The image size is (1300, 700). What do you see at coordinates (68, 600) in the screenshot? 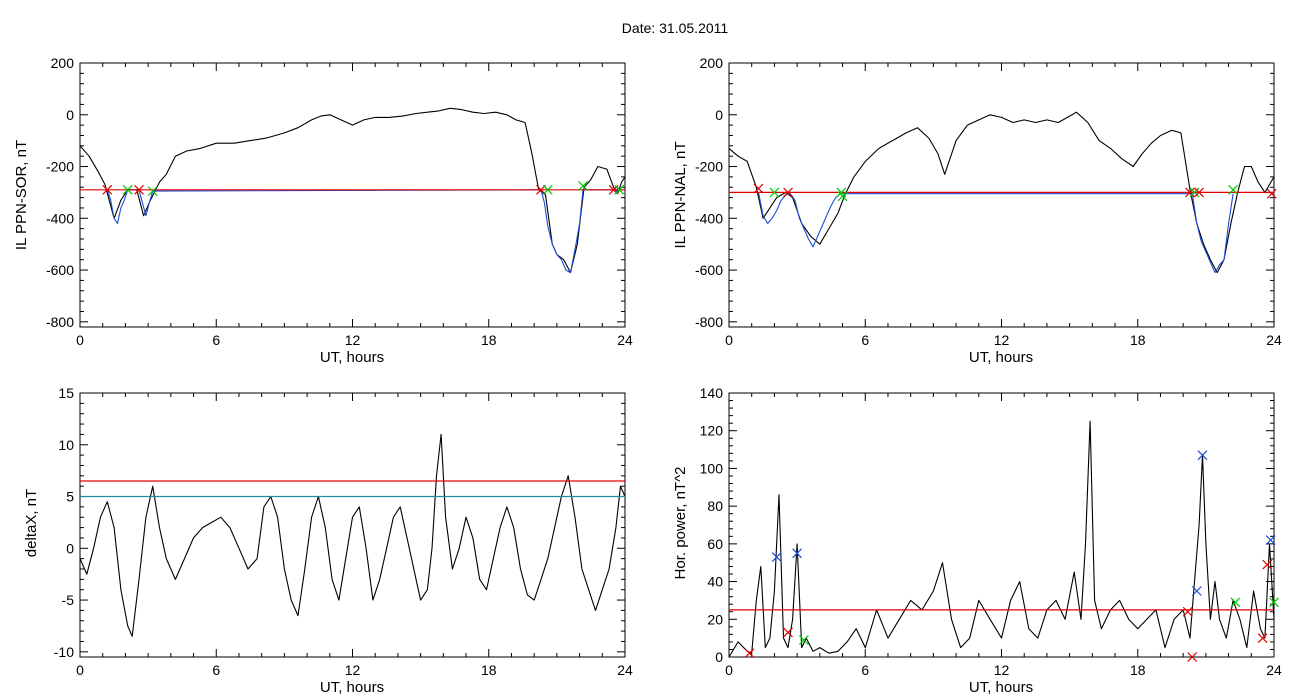
I see `y-tick-label: -5` at bounding box center [68, 600].